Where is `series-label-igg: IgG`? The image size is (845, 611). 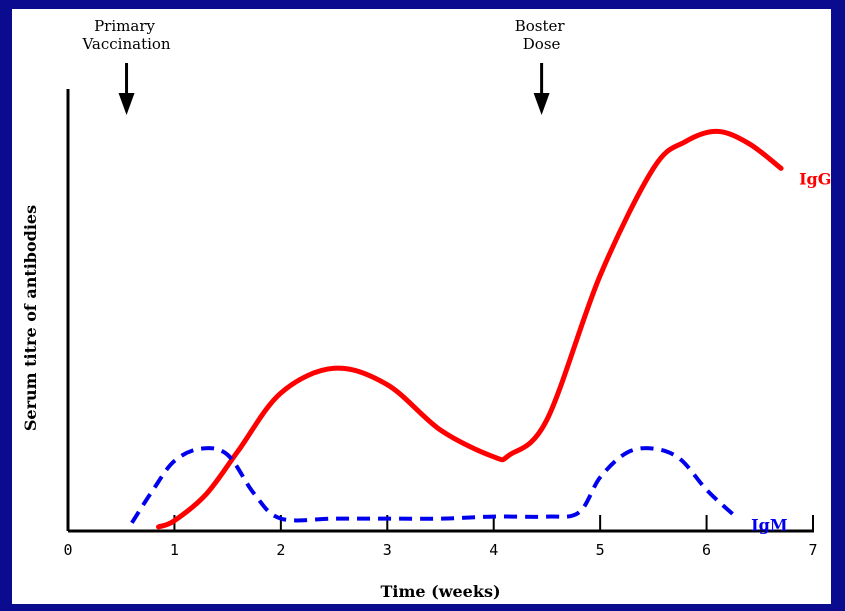
series-label-igg: IgG is located at coordinates (815, 178).